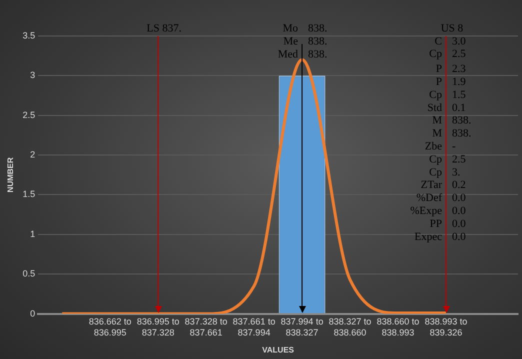  What do you see at coordinates (110, 327) in the screenshot?
I see `x-tick-label: 836.662 to 836.995` at bounding box center [110, 327].